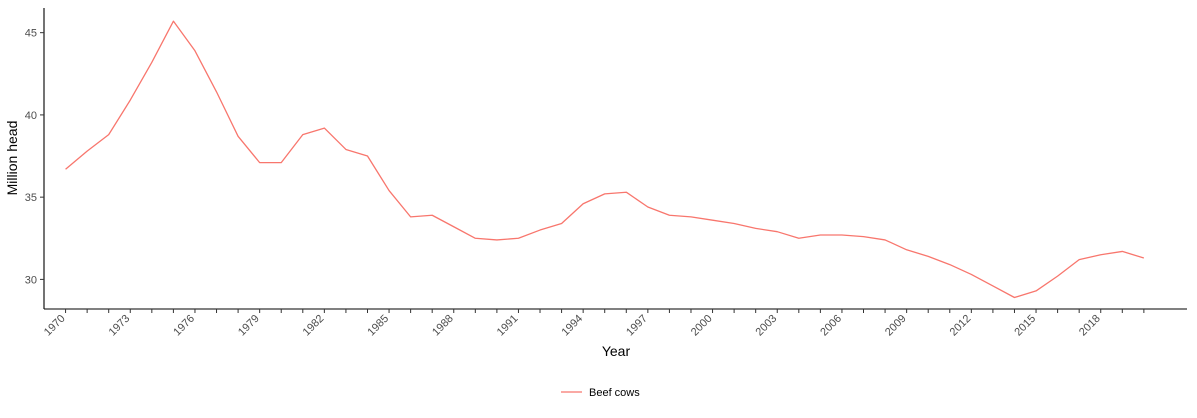 The image size is (1197, 418). Describe the element at coordinates (31, 280) in the screenshot. I see `y-tick-label: 30` at that location.